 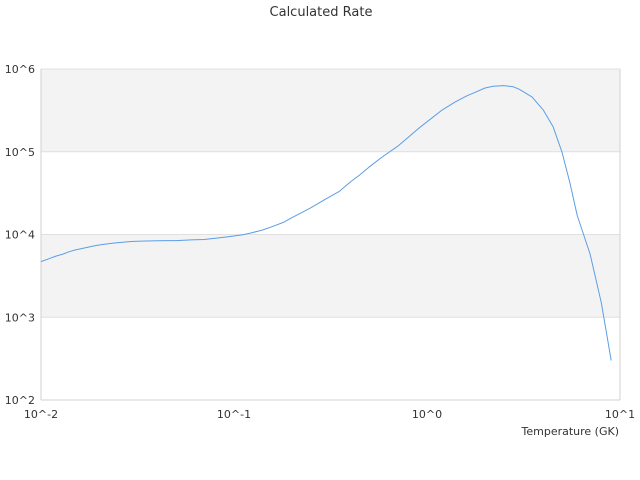 I want to click on y-tick-label: 10^3, so click(x=20, y=317).